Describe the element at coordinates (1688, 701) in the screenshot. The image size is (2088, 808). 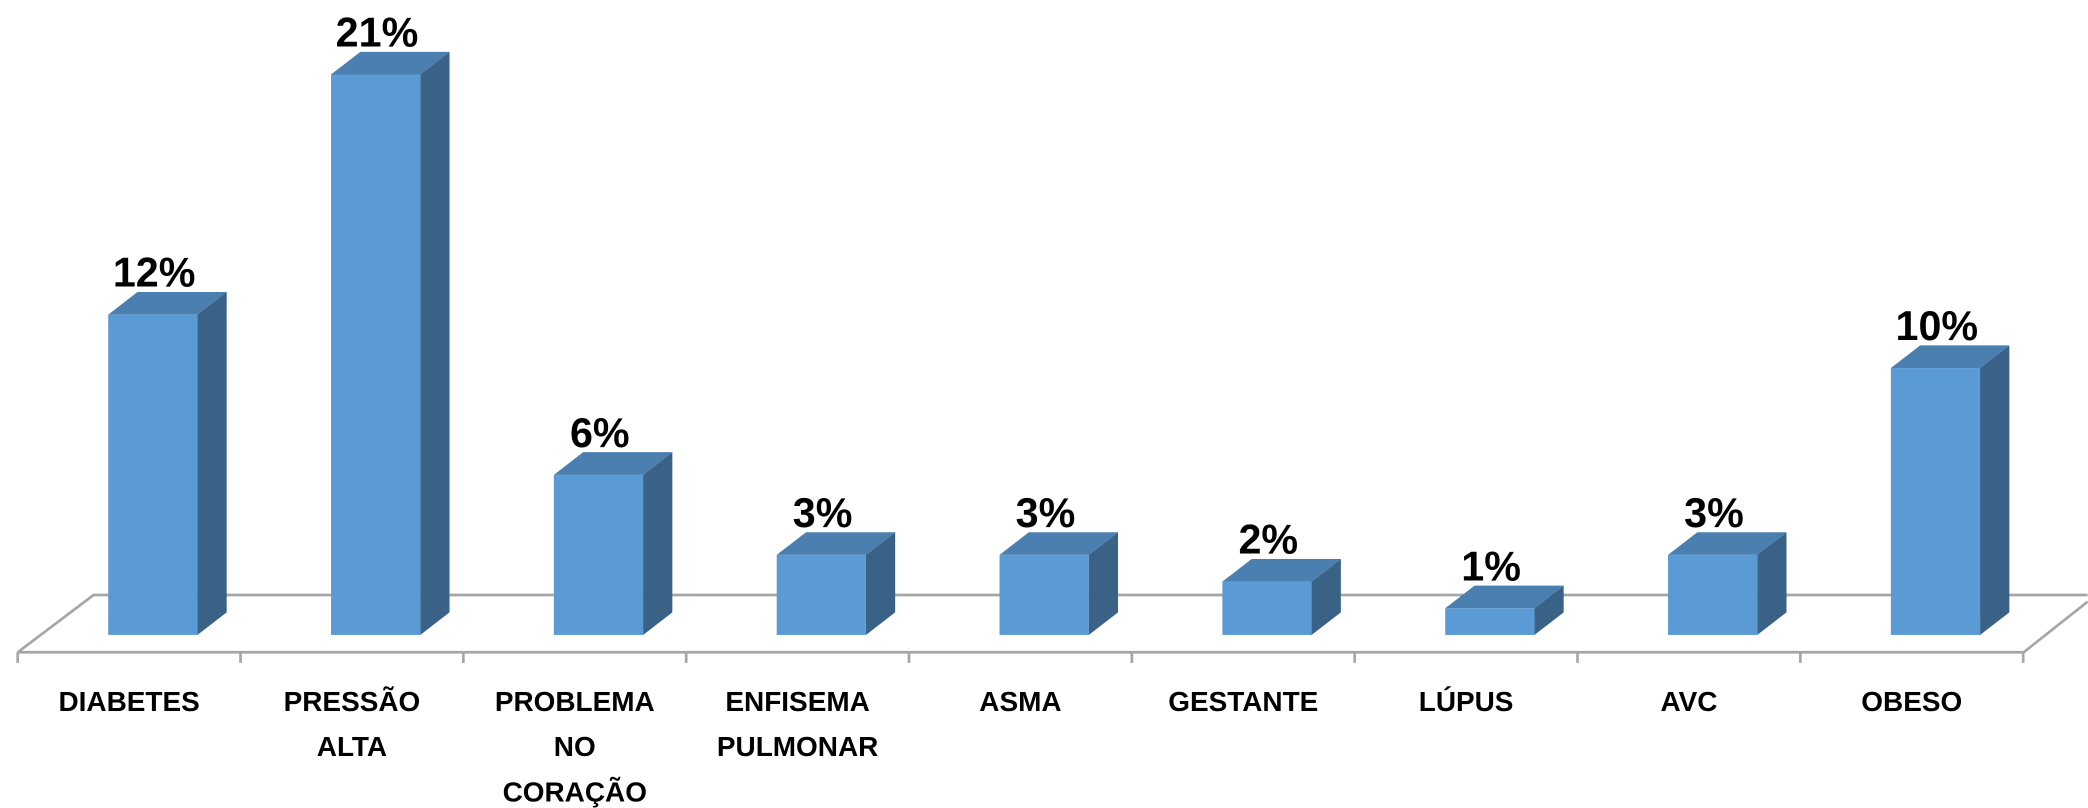
I see `x-tick-label: AVC` at that location.